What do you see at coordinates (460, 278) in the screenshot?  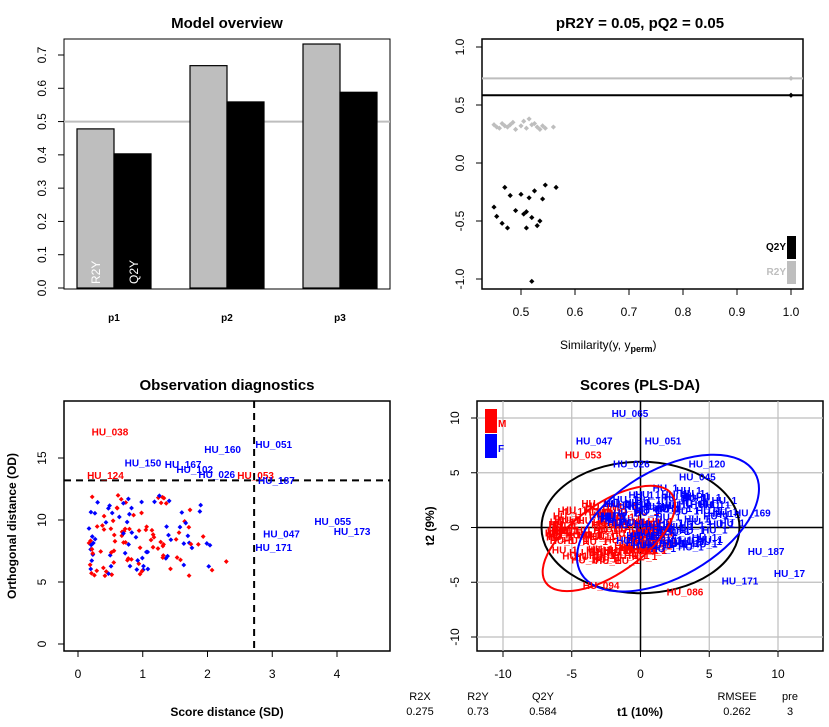 I see `y-tick-label: -1.0` at bounding box center [460, 278].